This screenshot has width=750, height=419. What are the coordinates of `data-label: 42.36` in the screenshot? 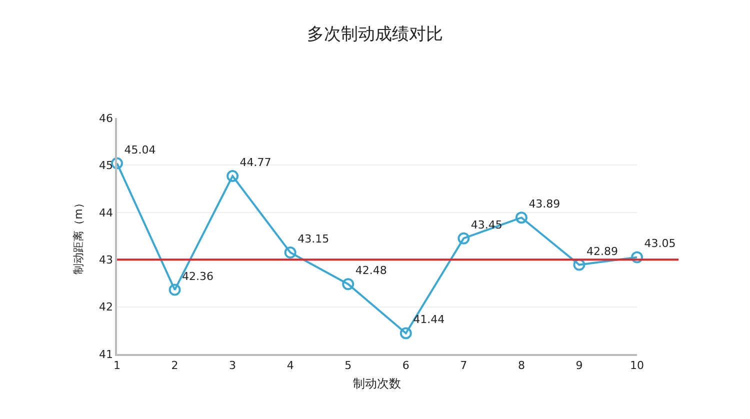 It's located at (198, 276).